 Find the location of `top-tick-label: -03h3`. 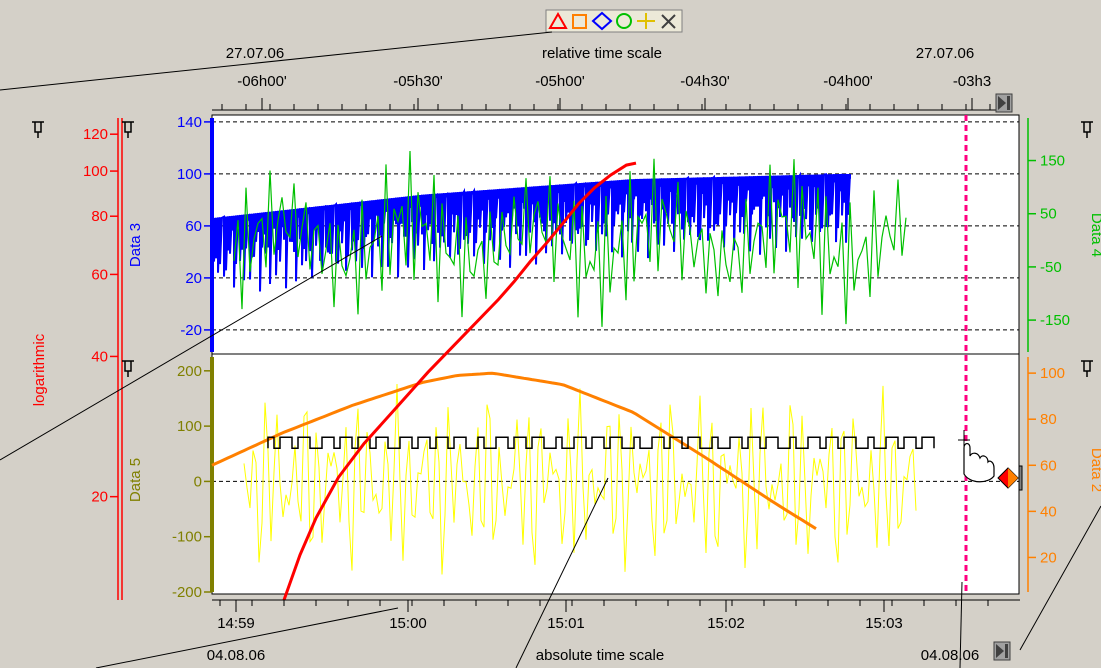

top-tick-label: -03h3 is located at coordinates (972, 81).